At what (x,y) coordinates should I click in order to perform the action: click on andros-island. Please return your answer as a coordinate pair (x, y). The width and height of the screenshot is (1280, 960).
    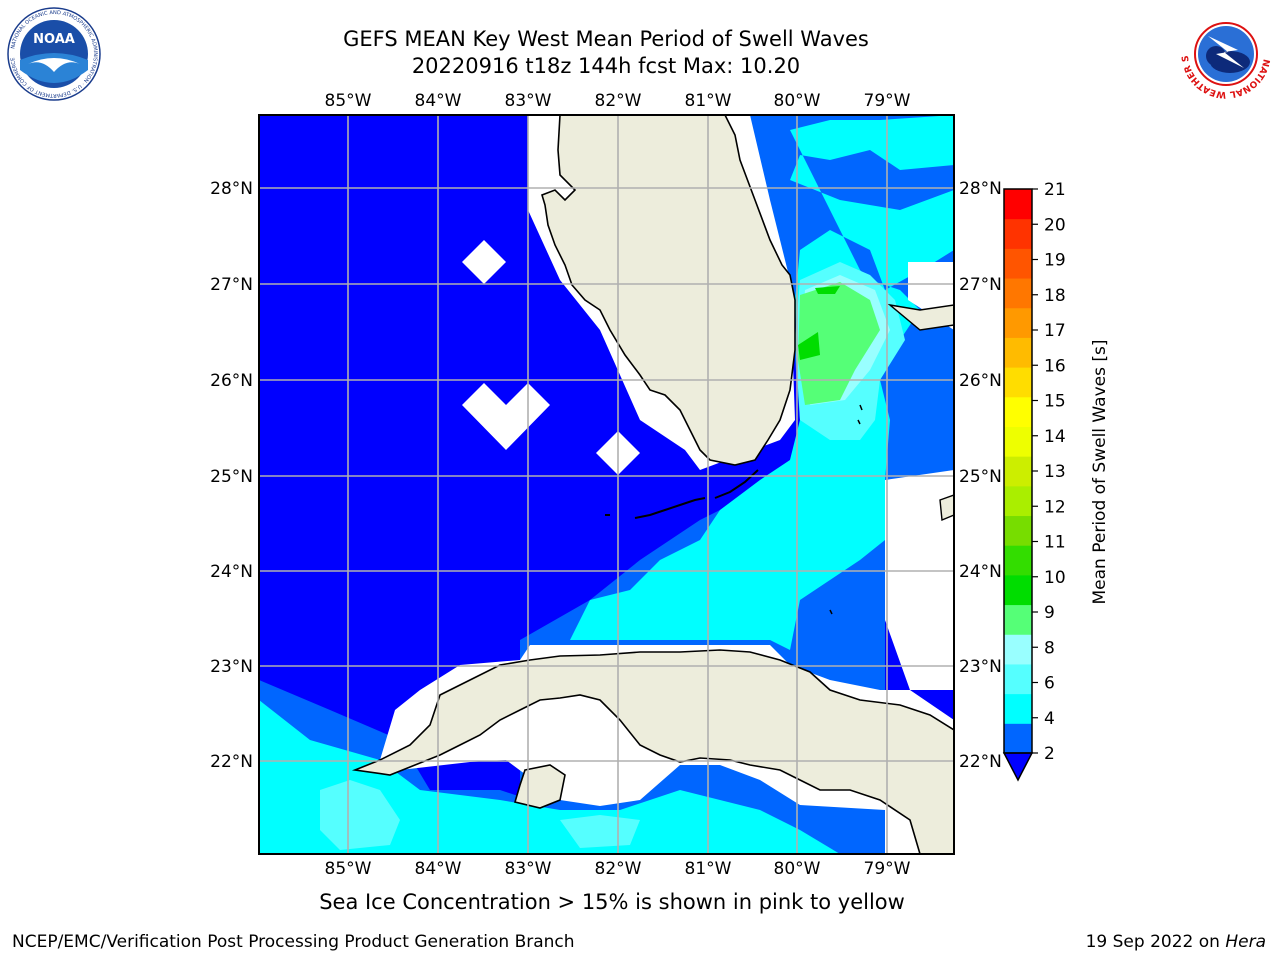
    Looking at the image, I should click on (946, 508).